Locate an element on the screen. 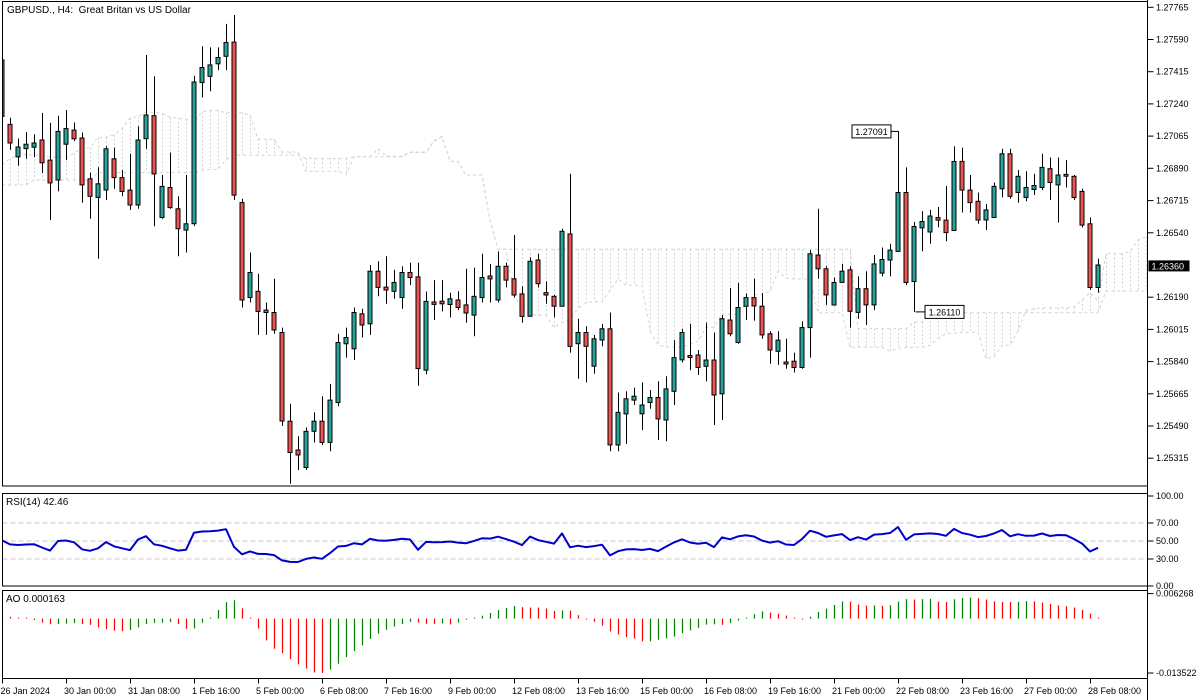 This screenshot has height=700, width=1200. ao-panel: AO 0.000163 0.006268 -0.013522 is located at coordinates (599, 634).